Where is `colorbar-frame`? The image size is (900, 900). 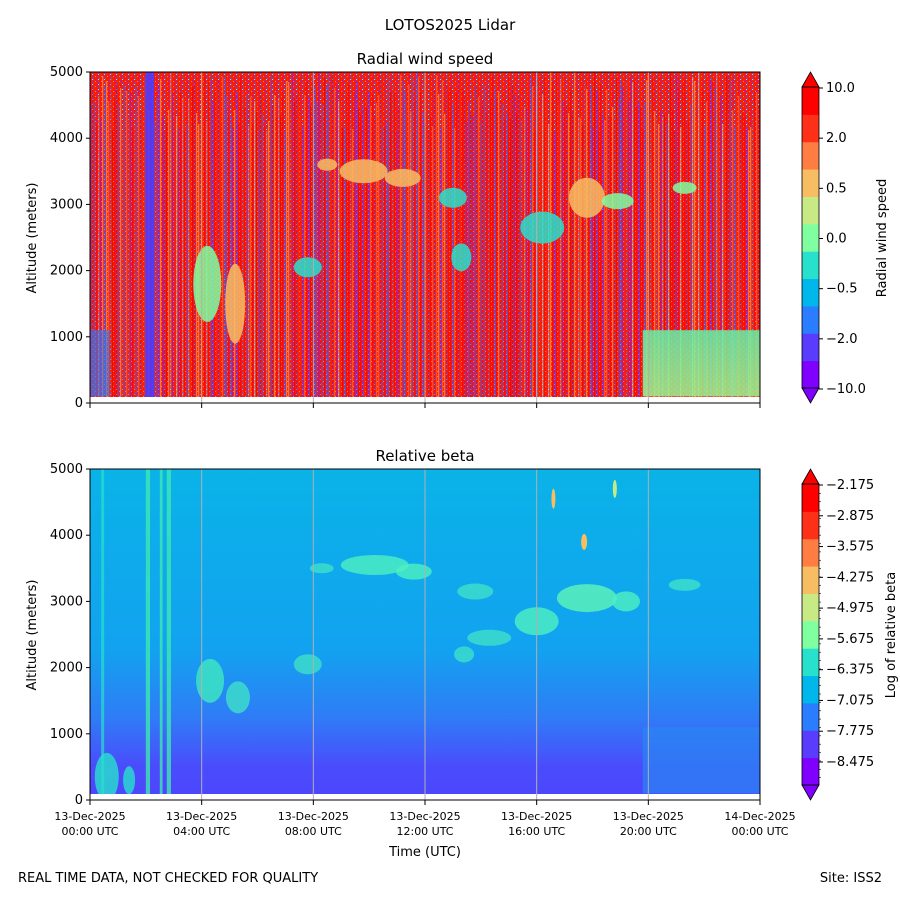
colorbar-frame is located at coordinates (810, 237).